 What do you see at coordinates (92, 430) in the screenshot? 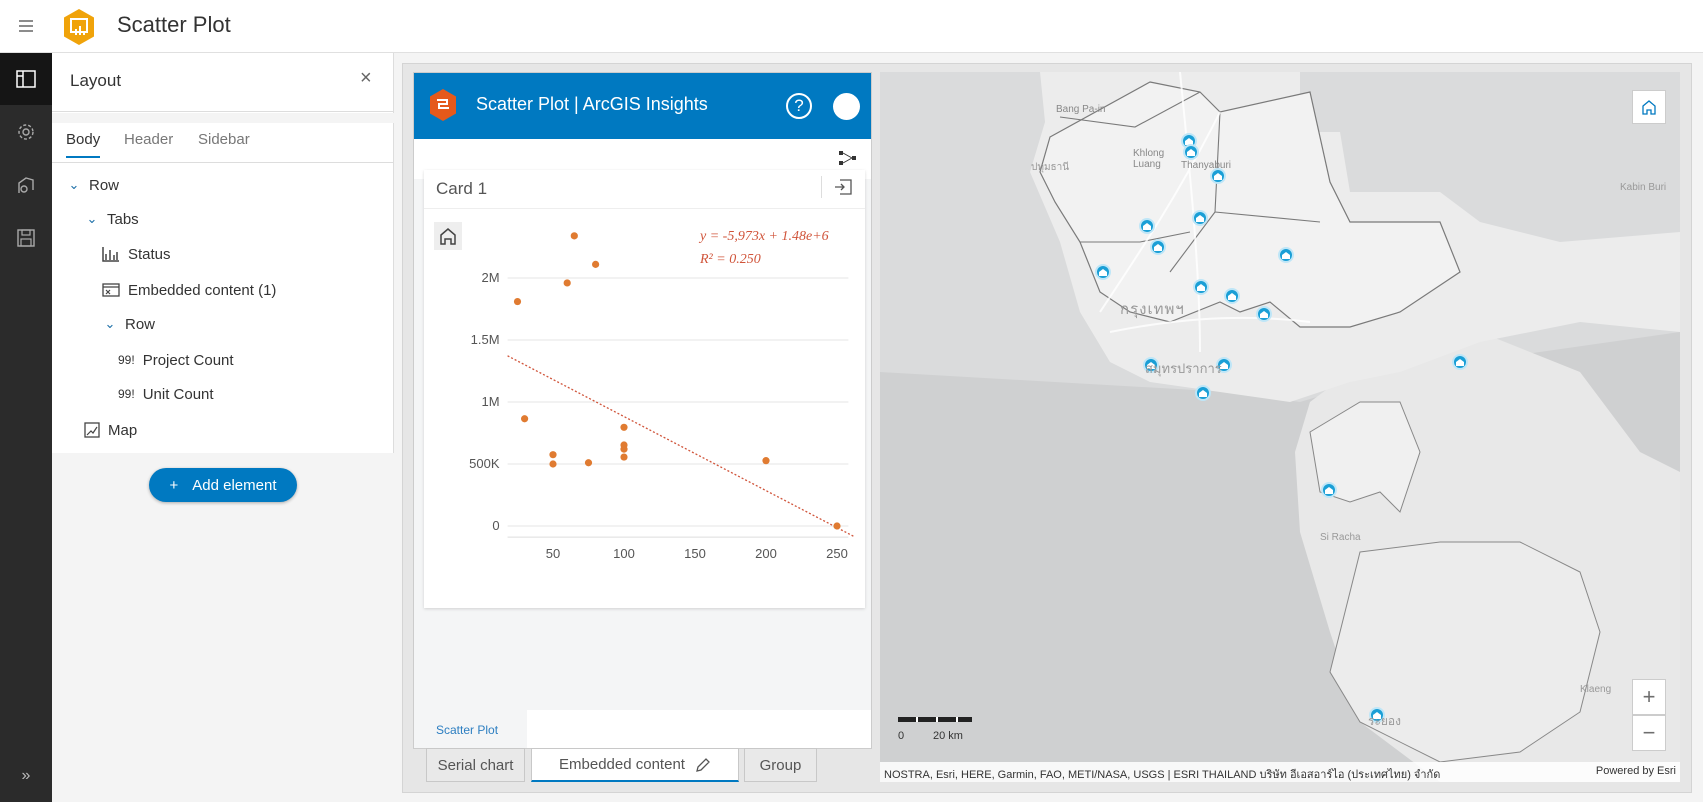
I see `map-icon` at bounding box center [92, 430].